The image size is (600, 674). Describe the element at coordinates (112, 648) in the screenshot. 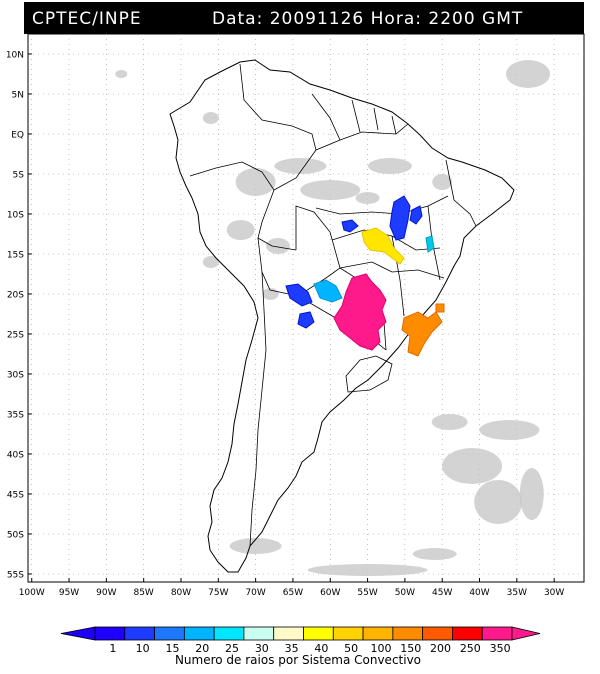

I see `legend-label: 1` at that location.